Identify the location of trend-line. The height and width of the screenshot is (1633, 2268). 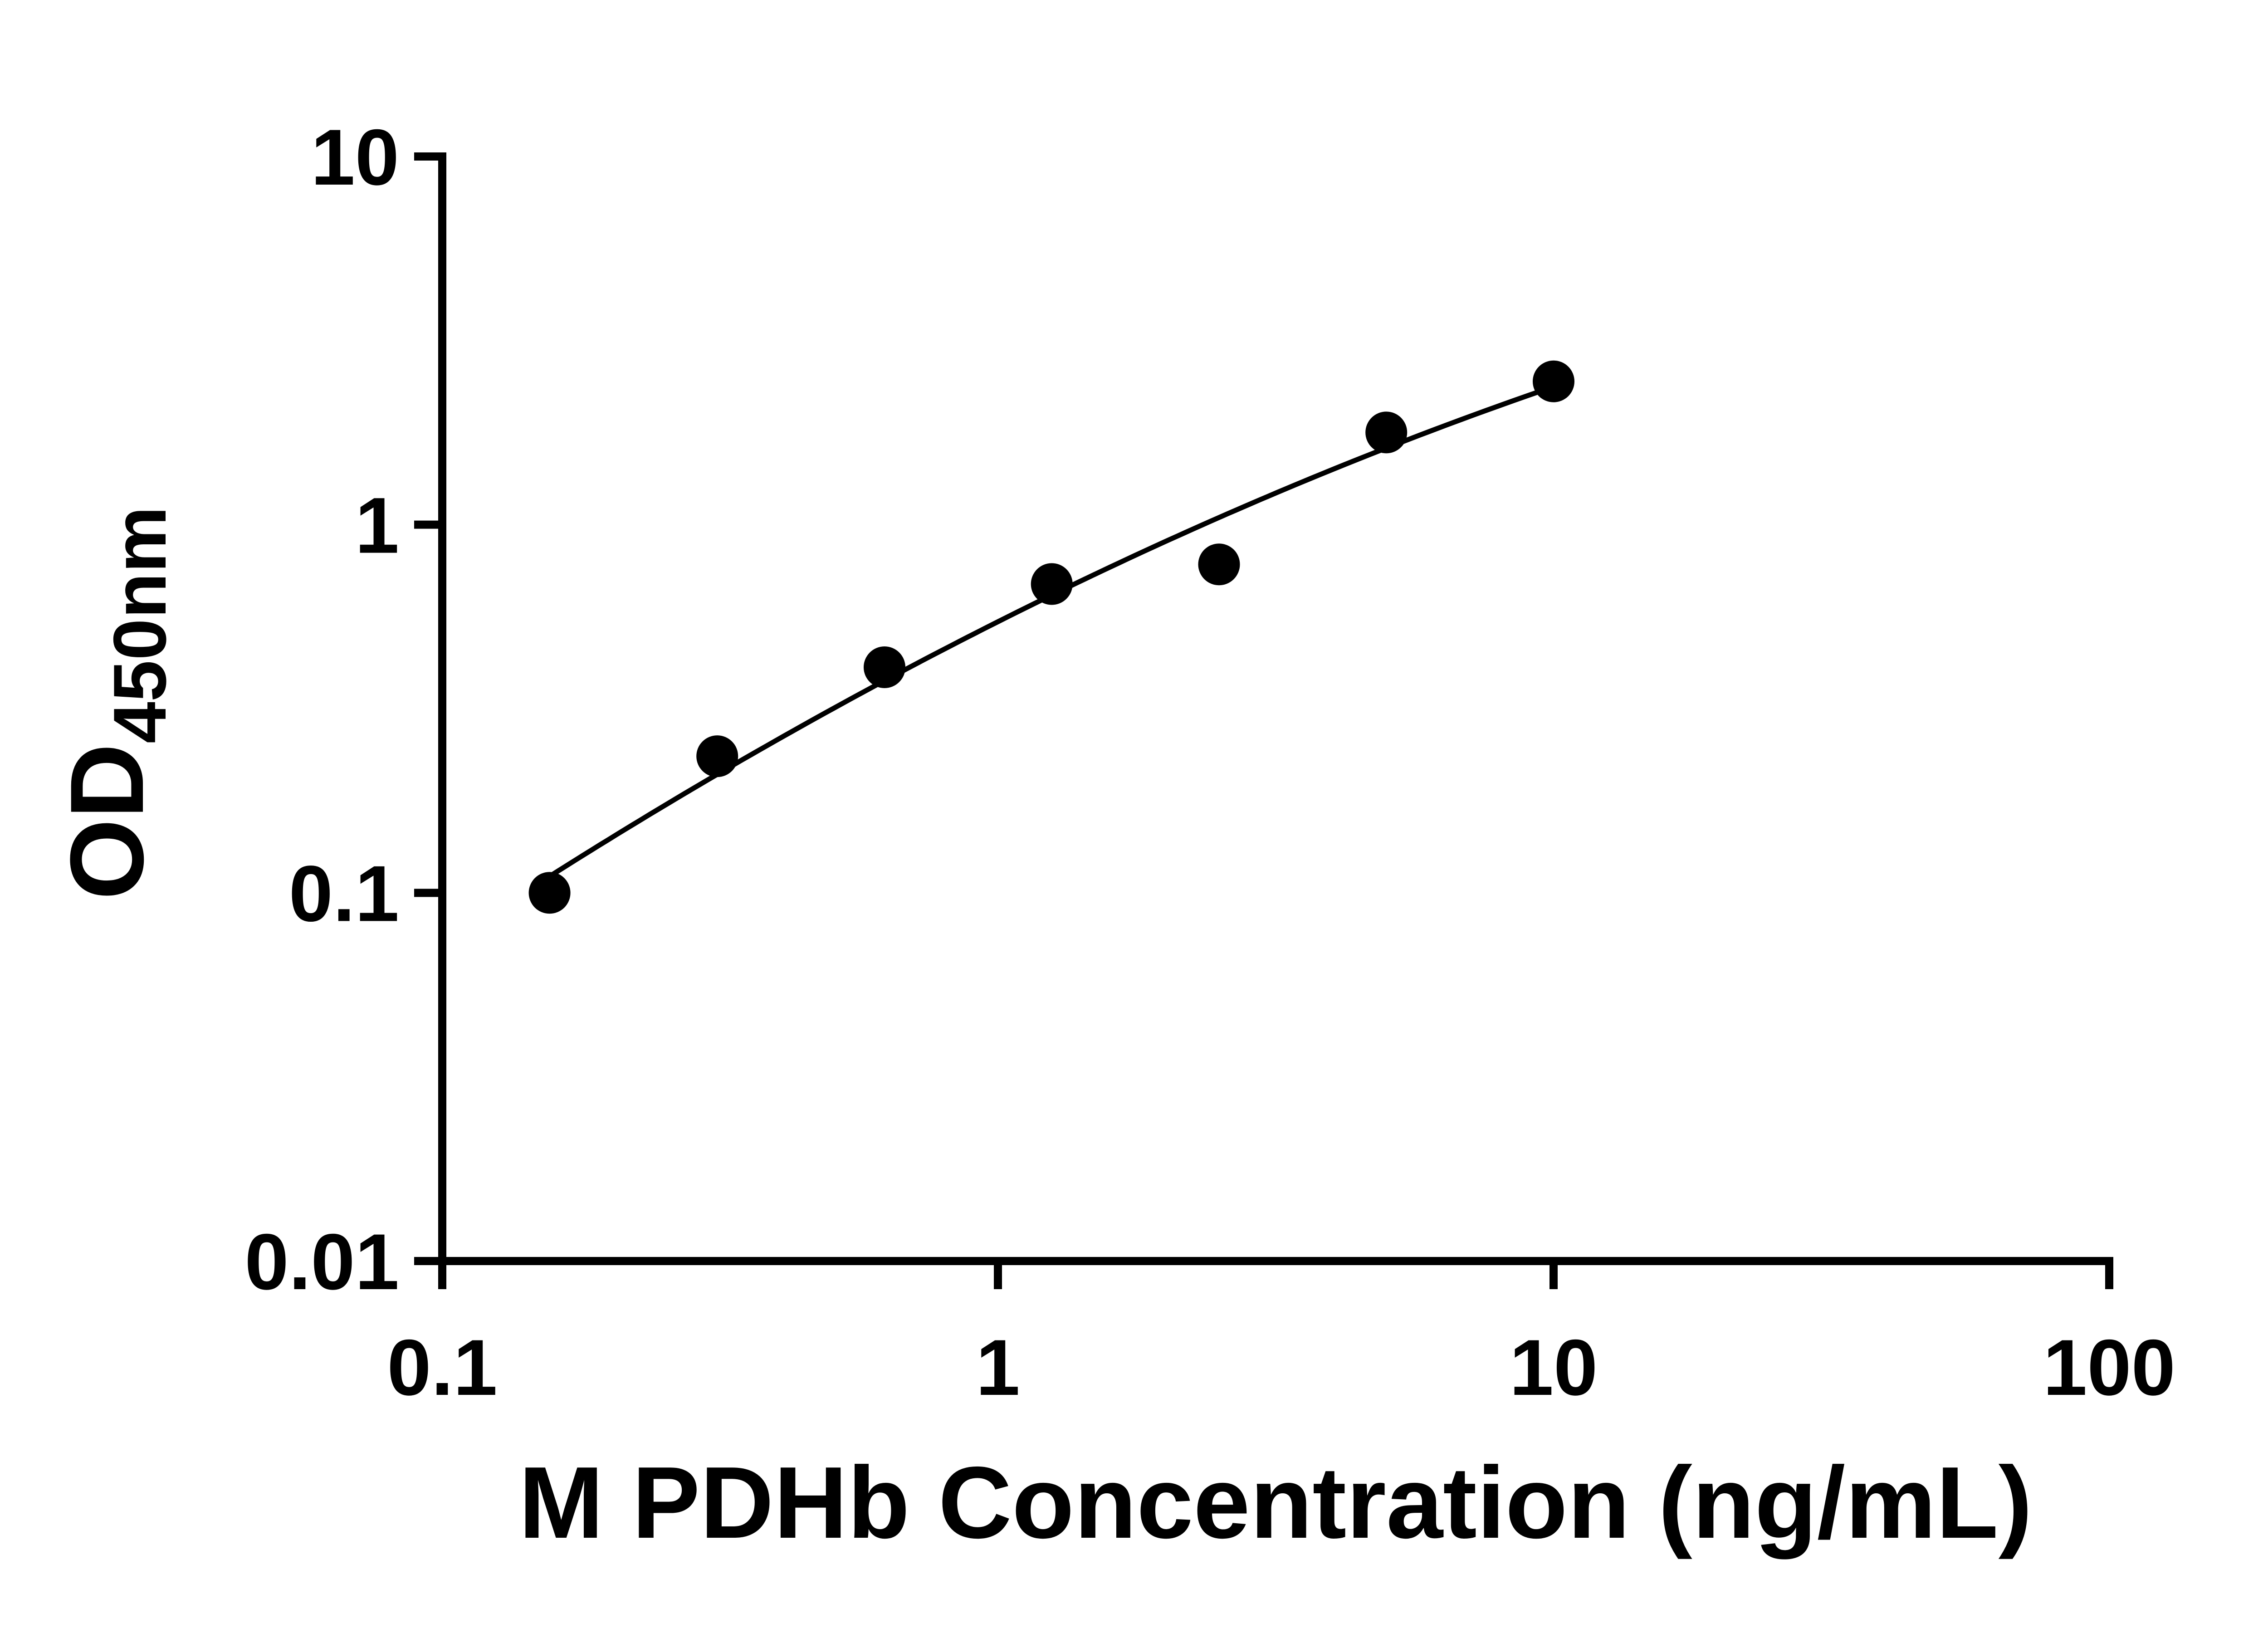
(1051, 631).